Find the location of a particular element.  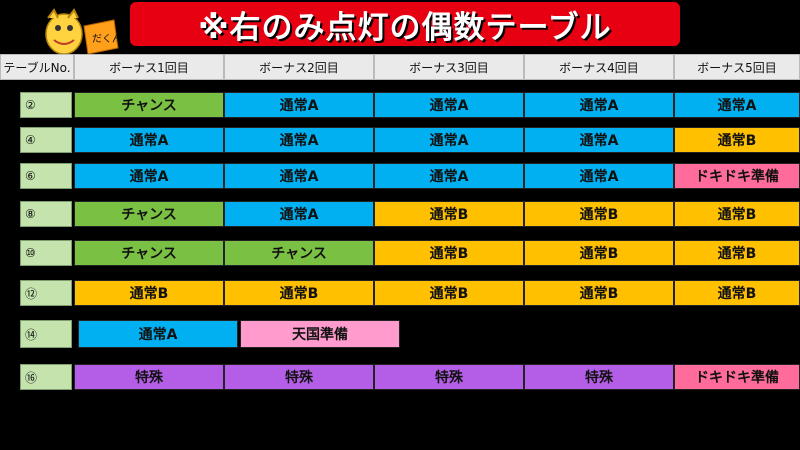

mascot-badge-text: だくん is located at coordinates (107, 39).